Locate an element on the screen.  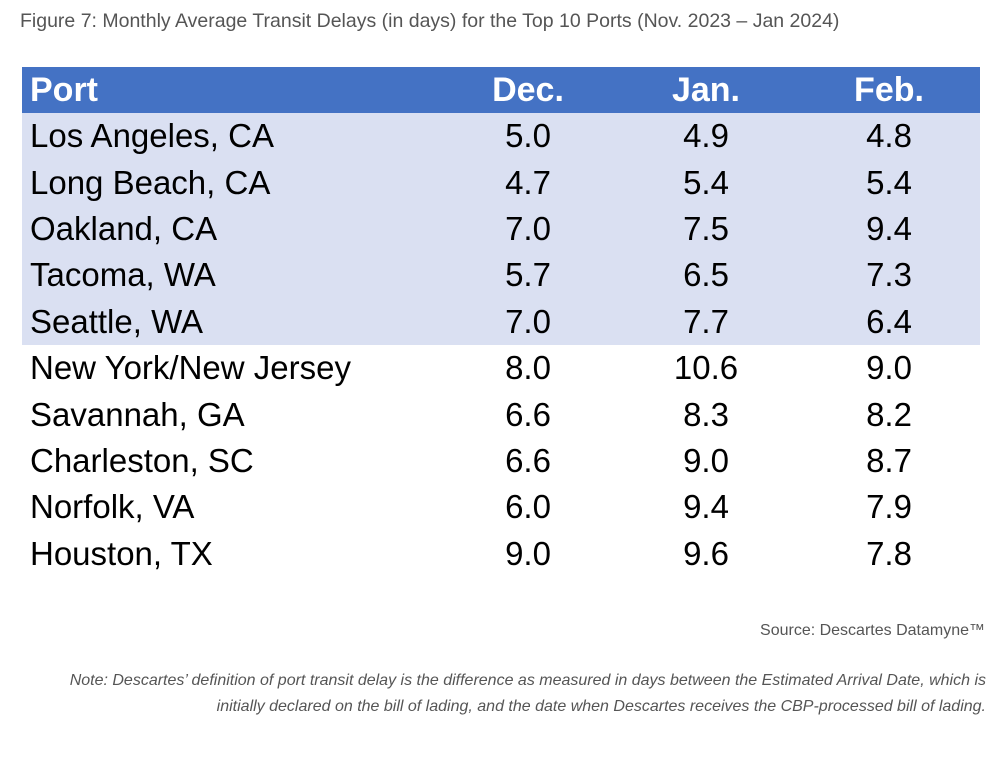
source-credit: Source: Descartes Datamyne™ is located at coordinates (872, 630).